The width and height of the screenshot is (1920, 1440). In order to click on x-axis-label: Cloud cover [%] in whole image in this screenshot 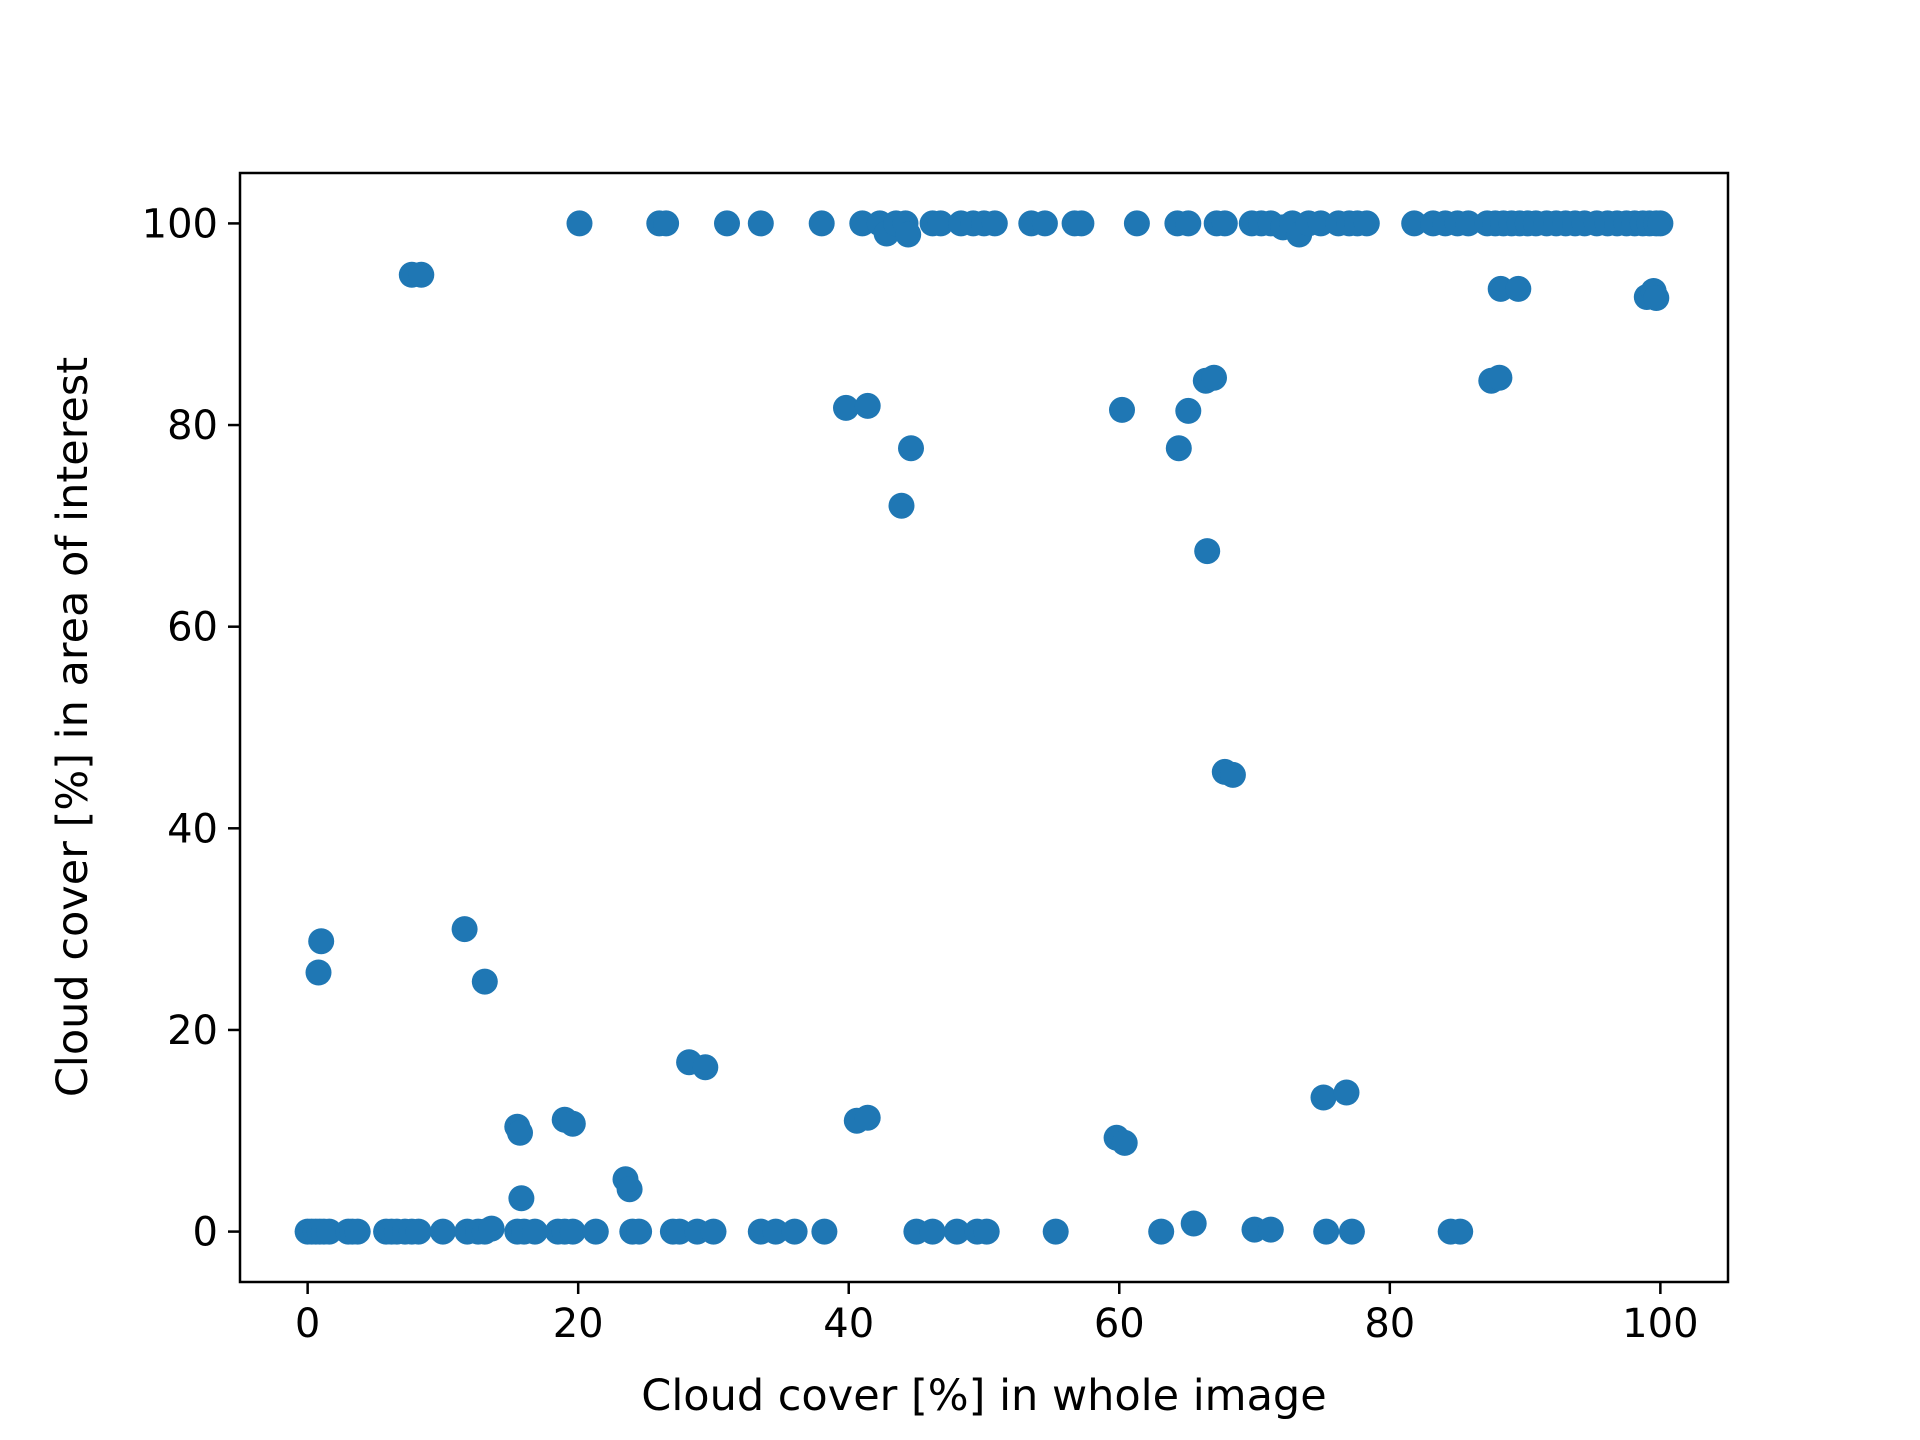, I will do `click(983, 1396)`.